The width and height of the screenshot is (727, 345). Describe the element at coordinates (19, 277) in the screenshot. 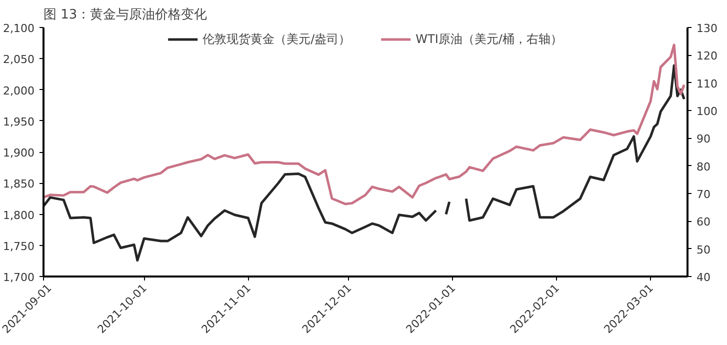

I see `y-tick-label: 1,700` at that location.